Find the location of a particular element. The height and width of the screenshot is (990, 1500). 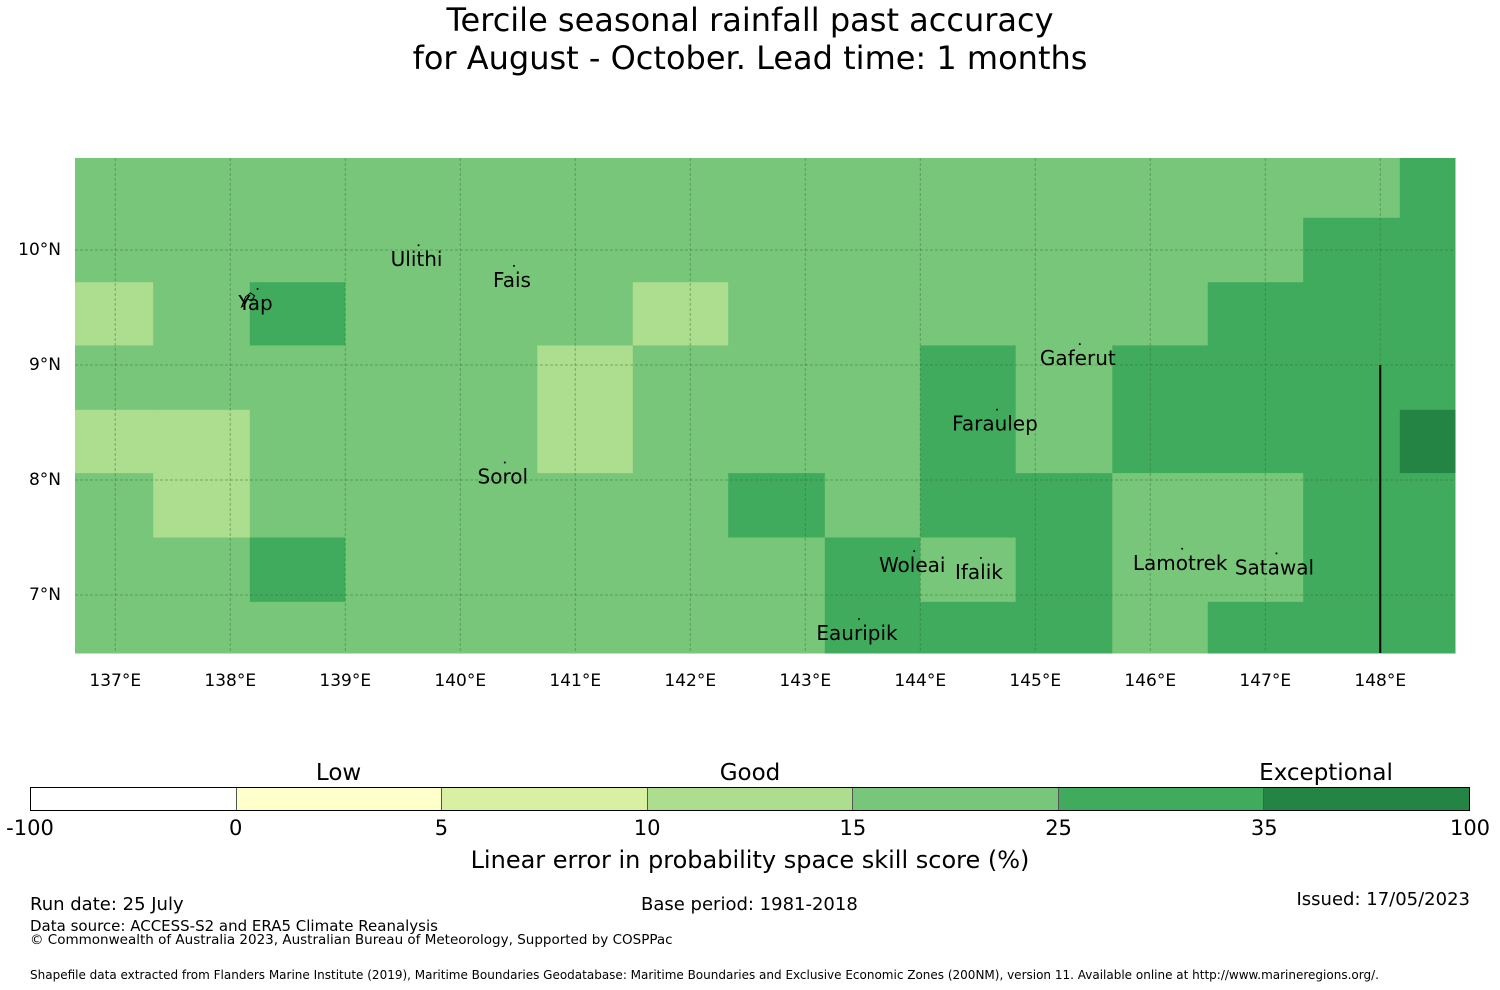

place-label: Faraulep is located at coordinates (995, 424).